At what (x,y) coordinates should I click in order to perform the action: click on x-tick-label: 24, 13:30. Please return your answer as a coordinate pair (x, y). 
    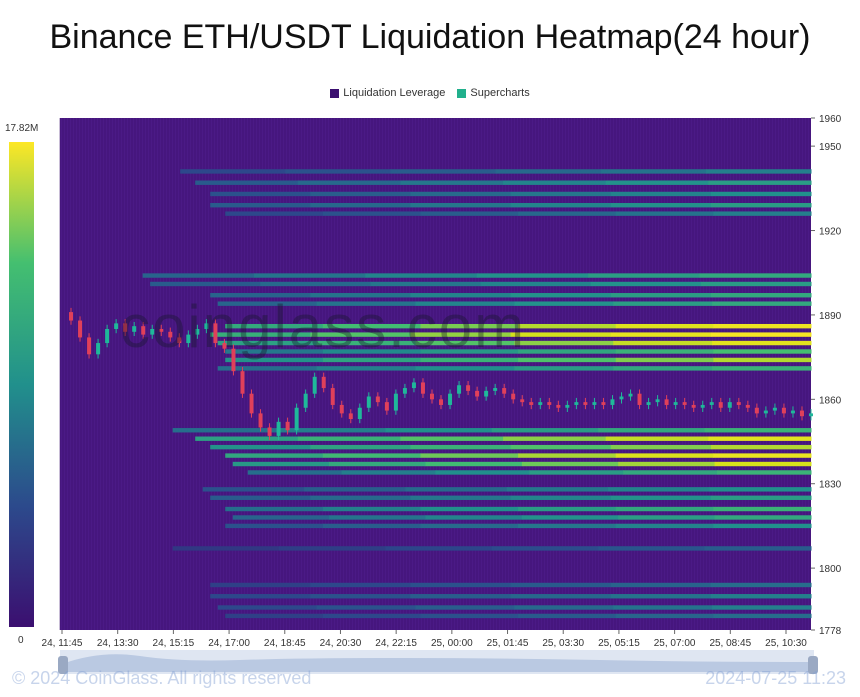
    Looking at the image, I should click on (118, 643).